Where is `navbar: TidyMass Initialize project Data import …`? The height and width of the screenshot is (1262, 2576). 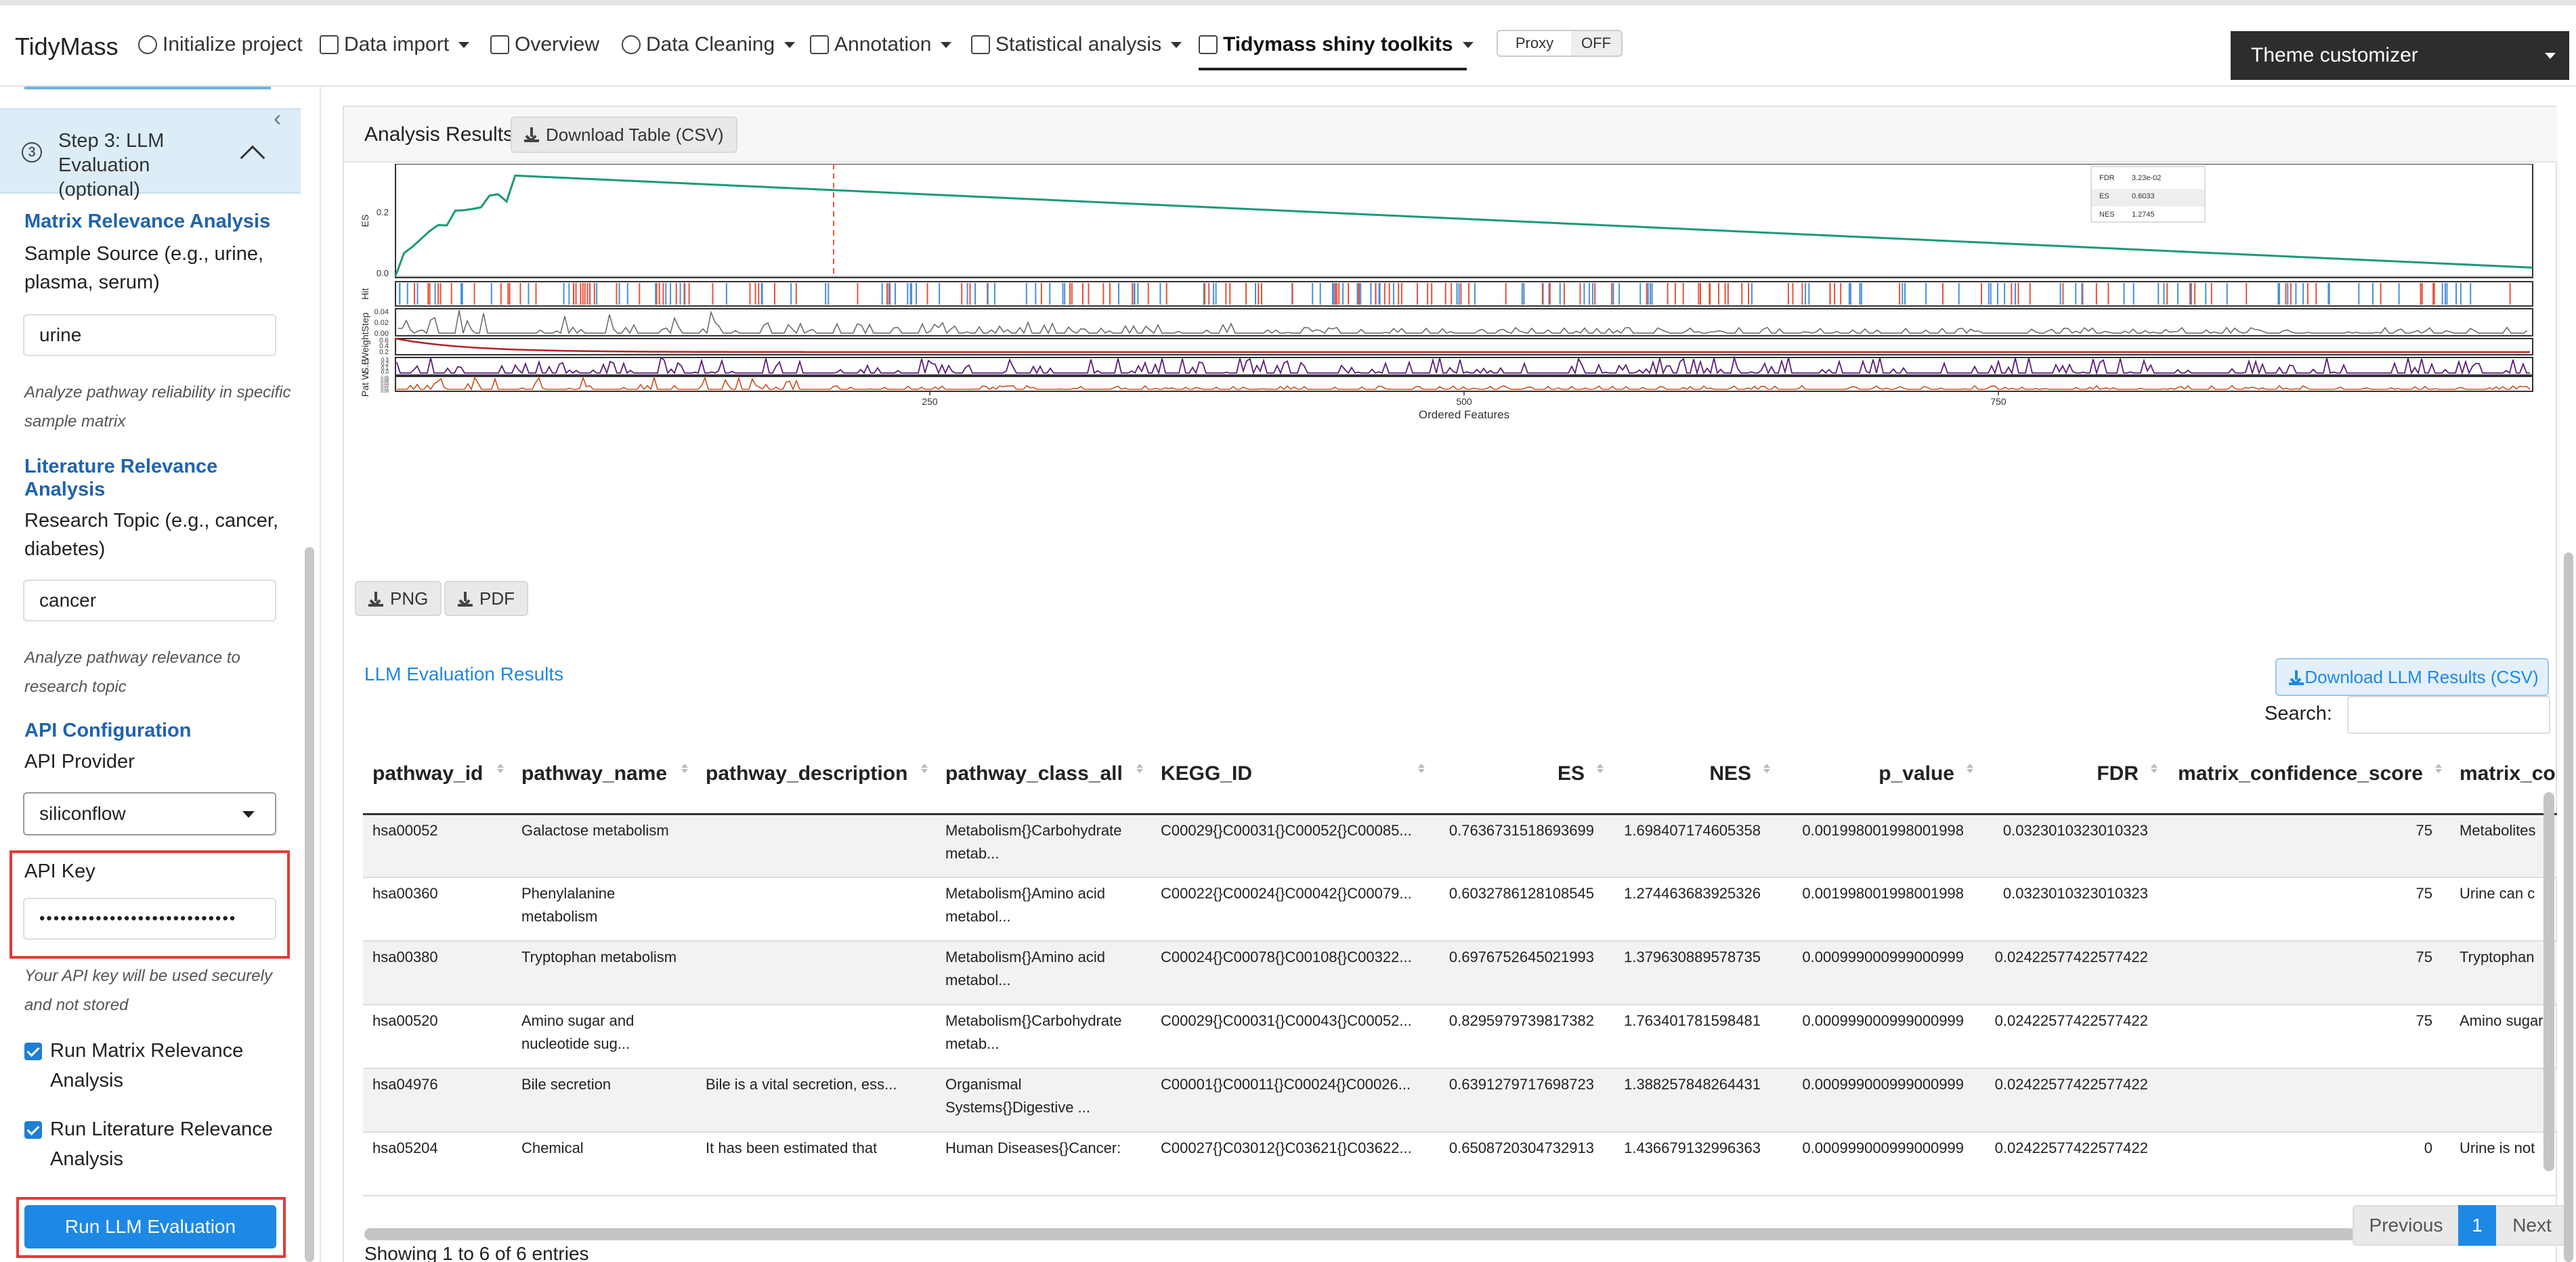 navbar: TidyMass Initialize project Data import … is located at coordinates (1288, 43).